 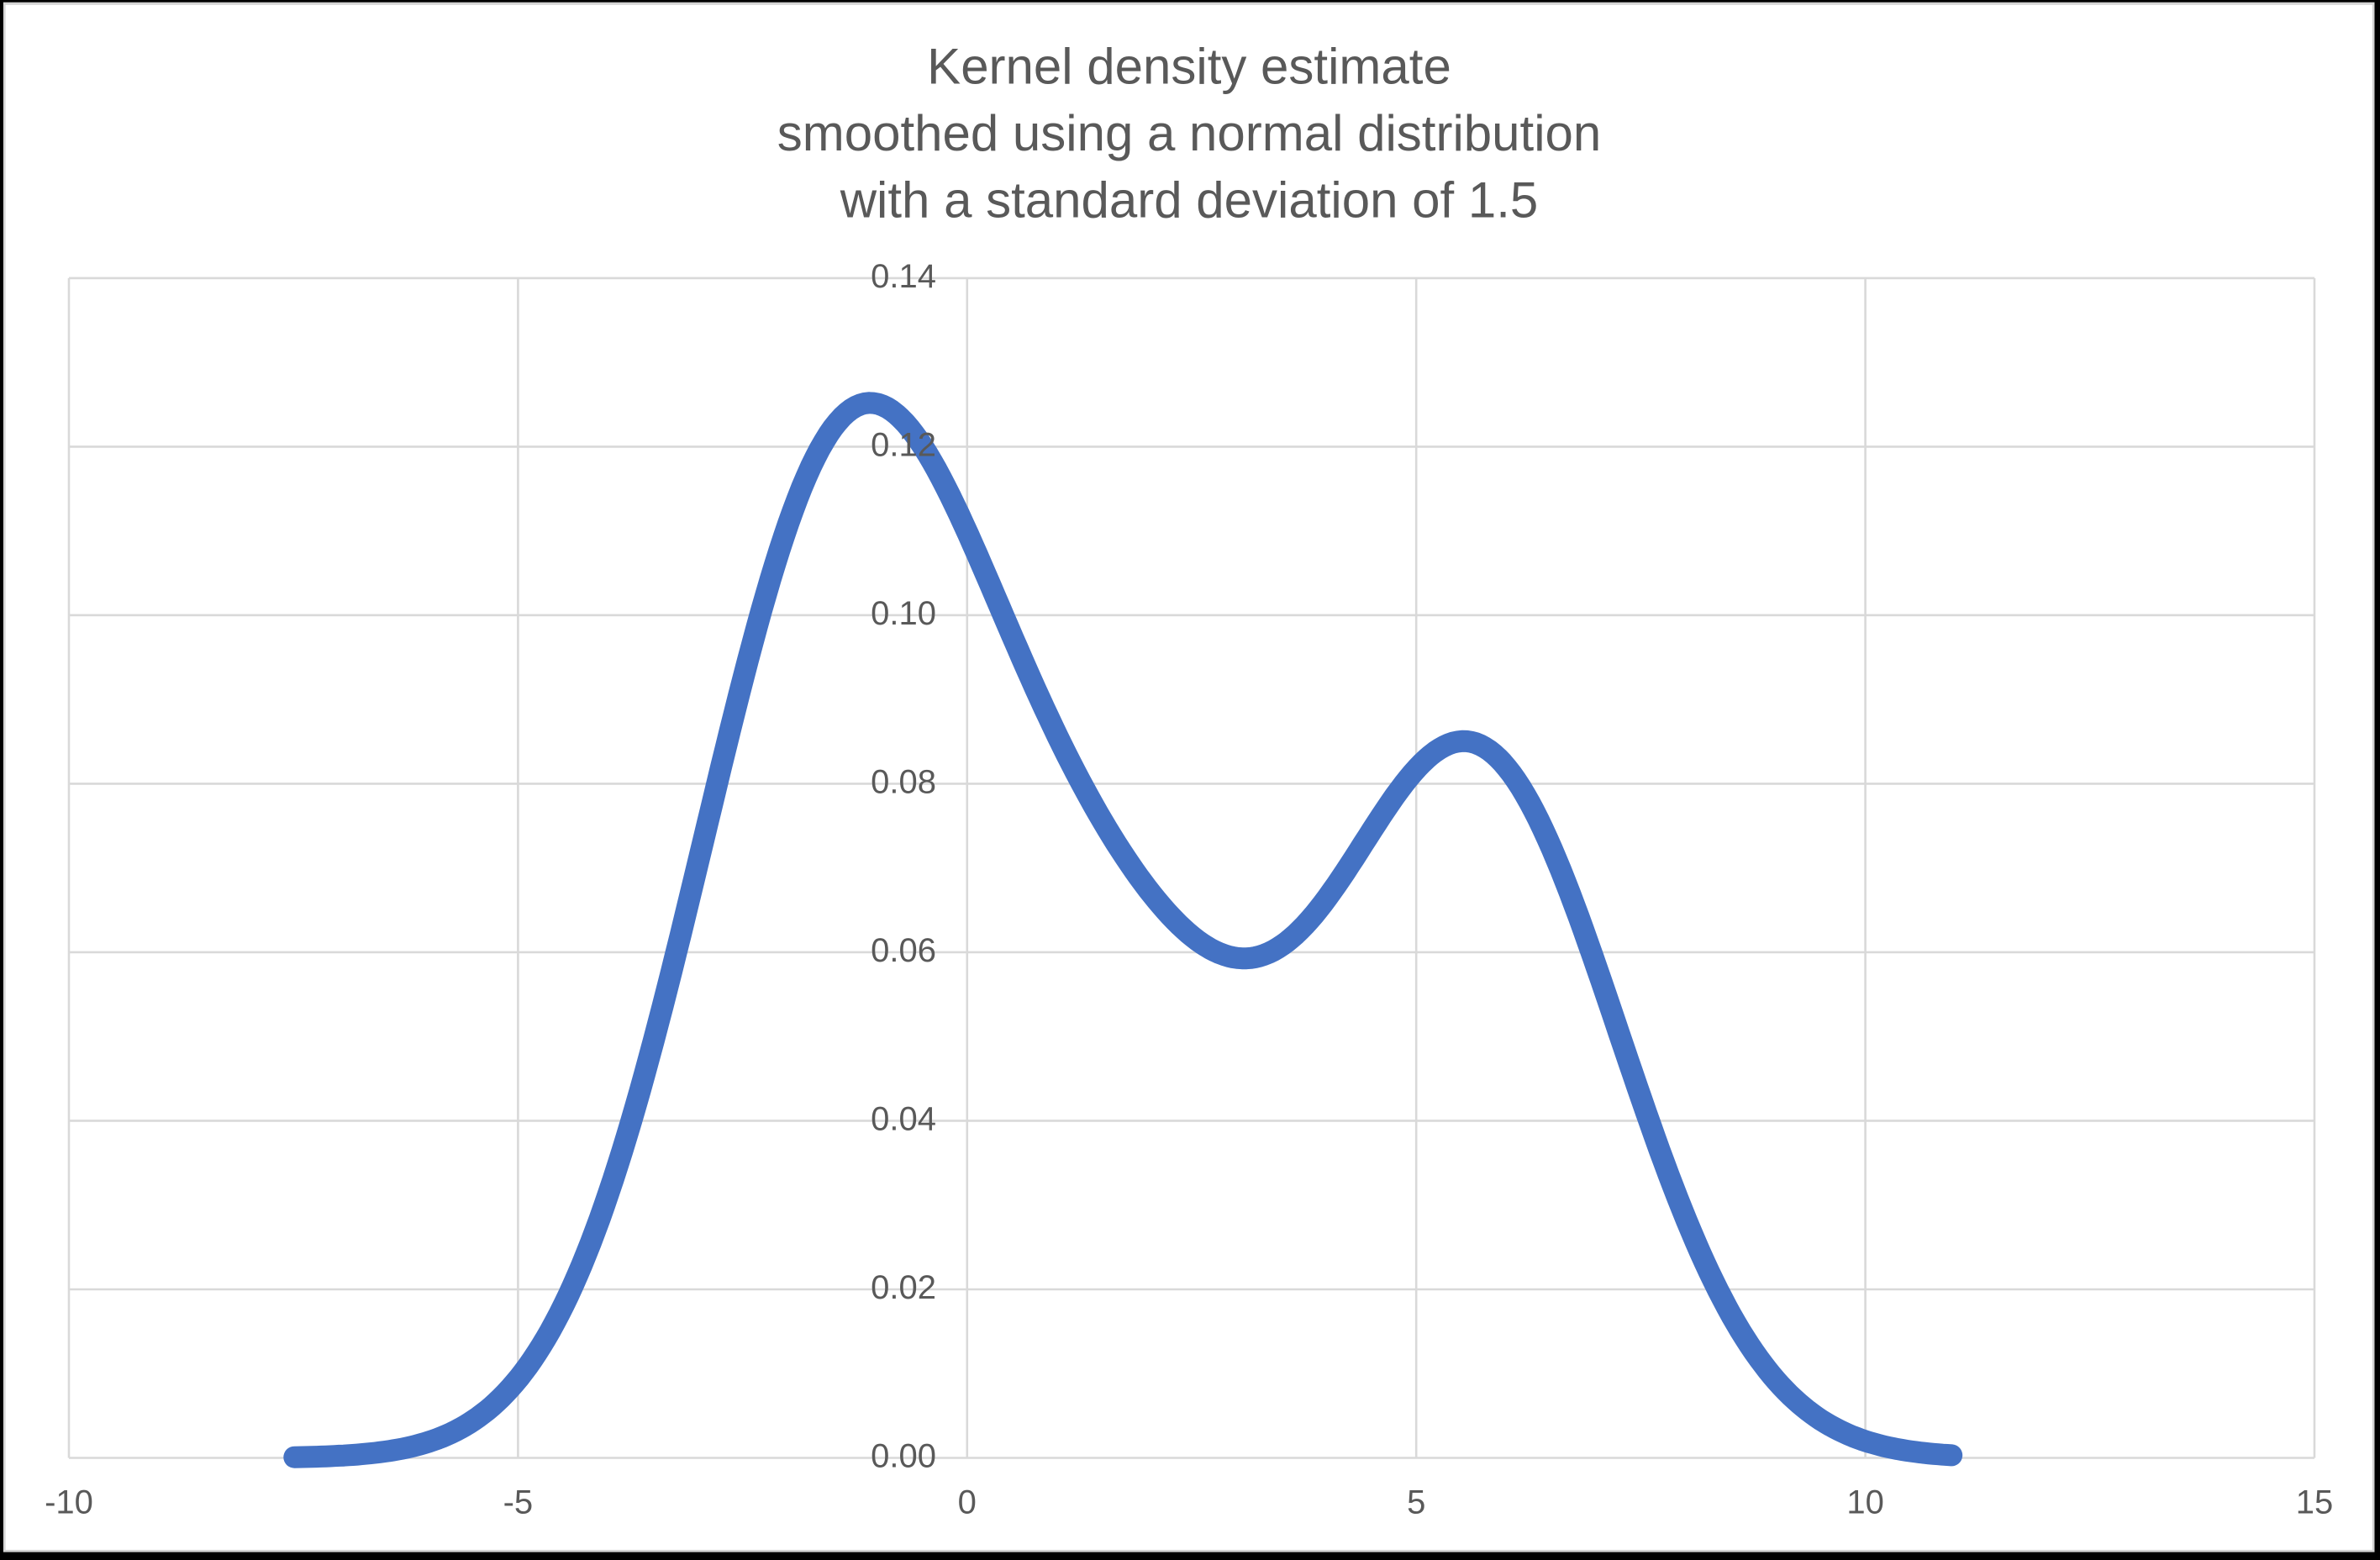 I want to click on svg-text: 0.14, so click(x=904, y=276).